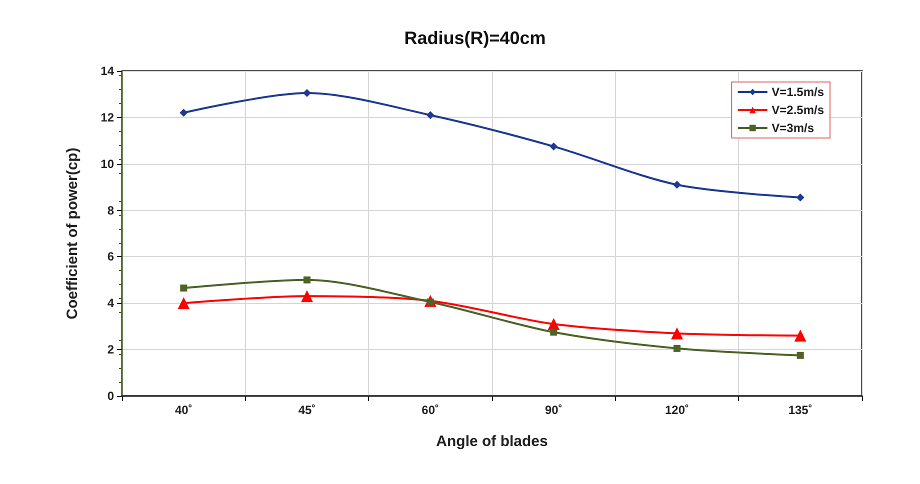 This screenshot has width=920, height=484. Describe the element at coordinates (110, 349) in the screenshot. I see `y-tick-label: 2` at that location.